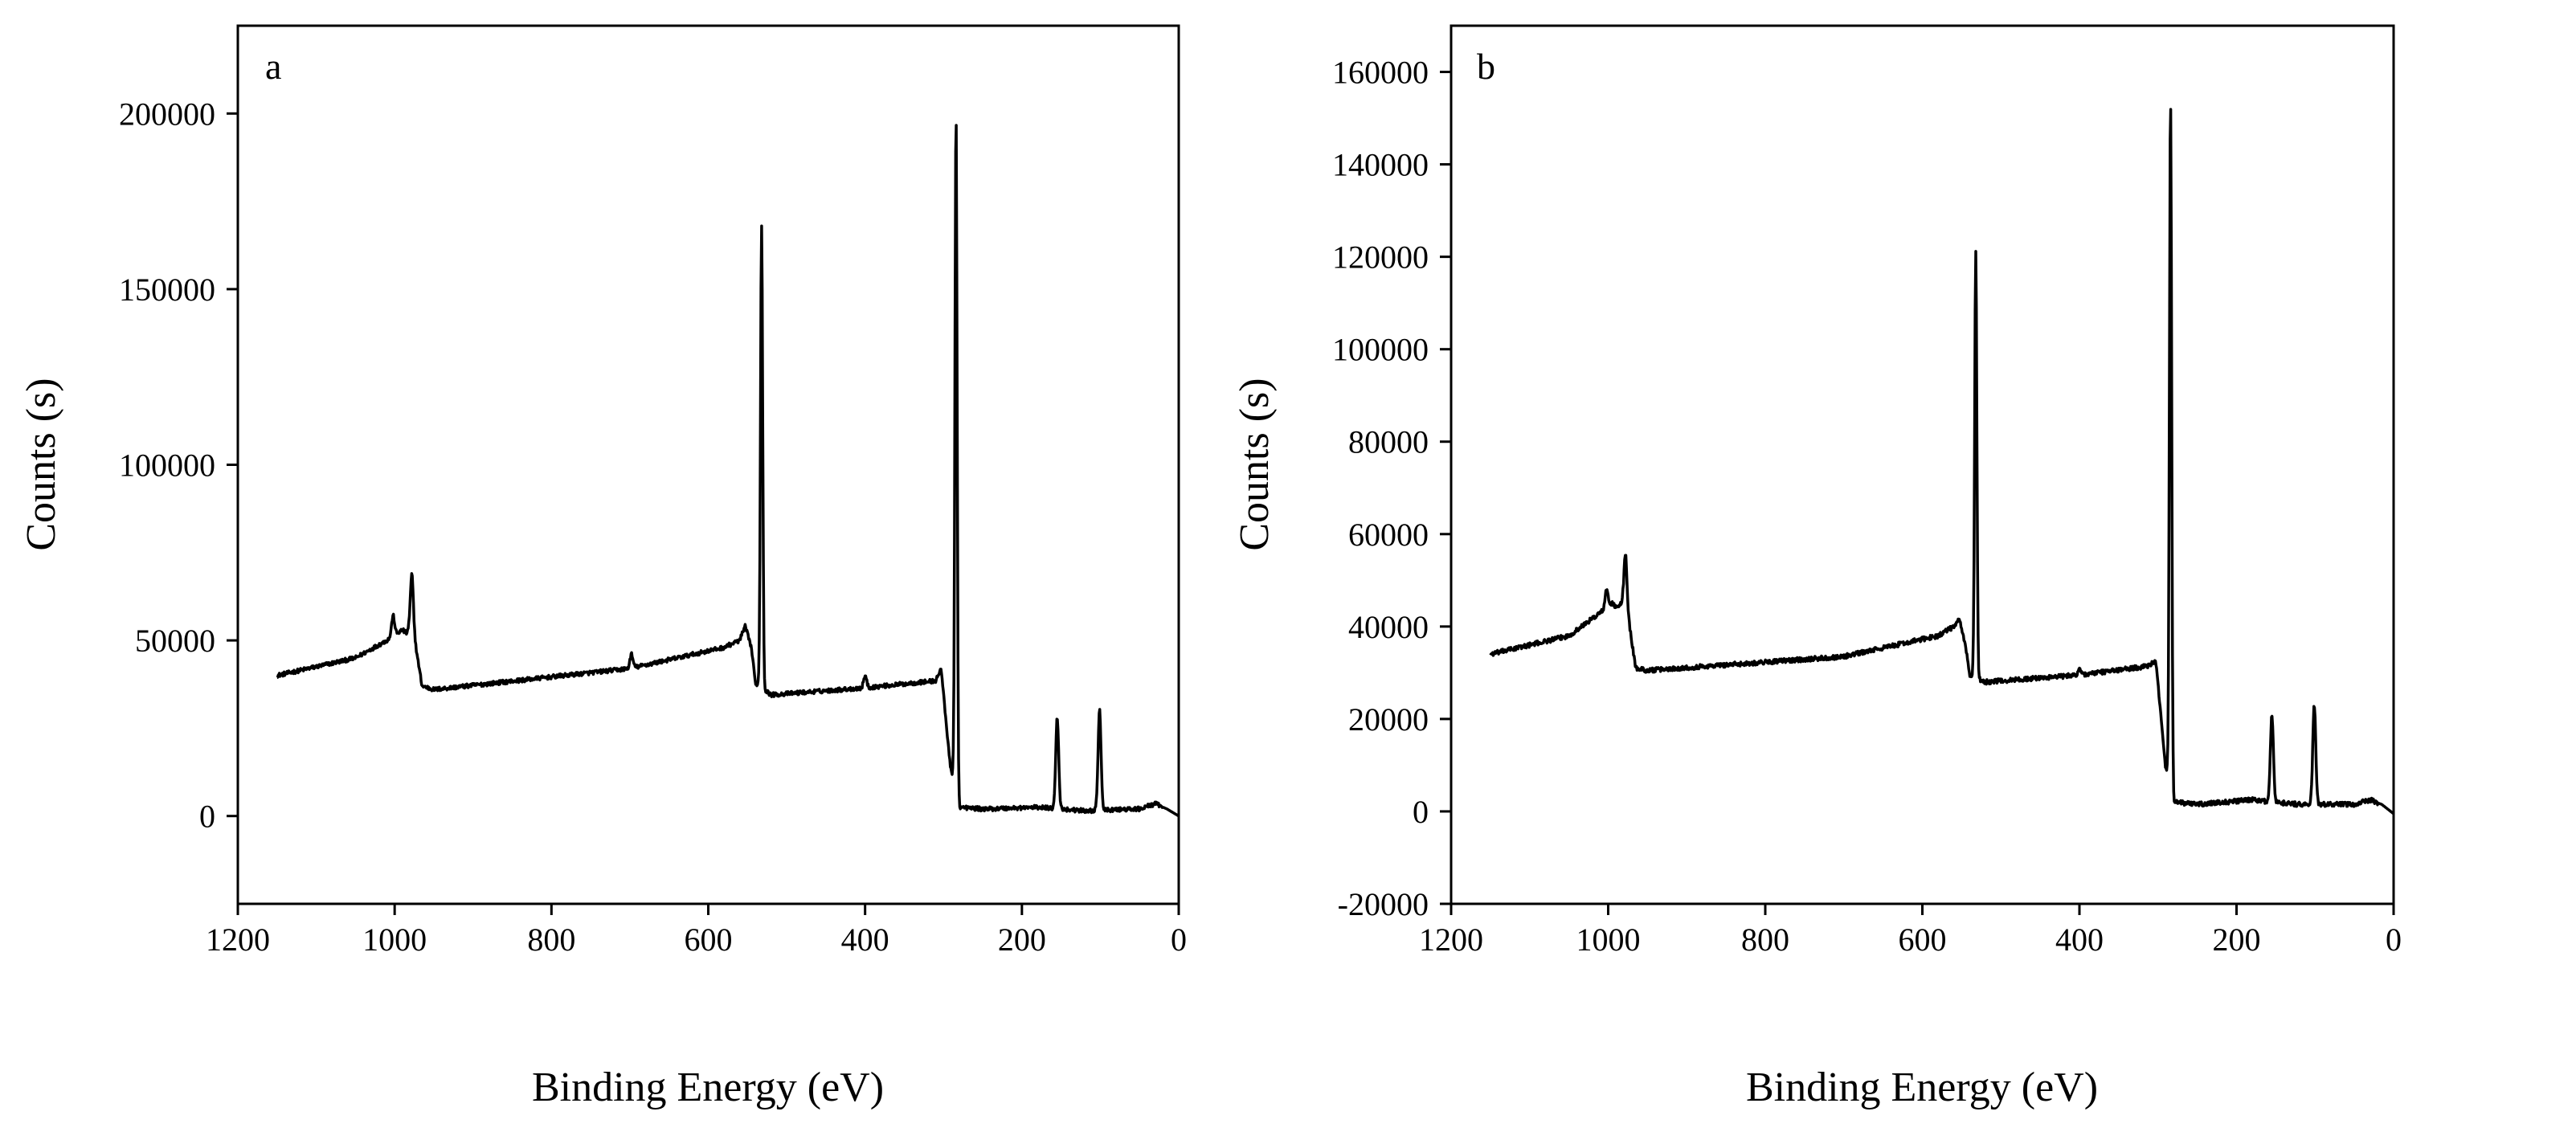  I want to click on panel-a-y-tick-label: 50000, so click(175, 641).